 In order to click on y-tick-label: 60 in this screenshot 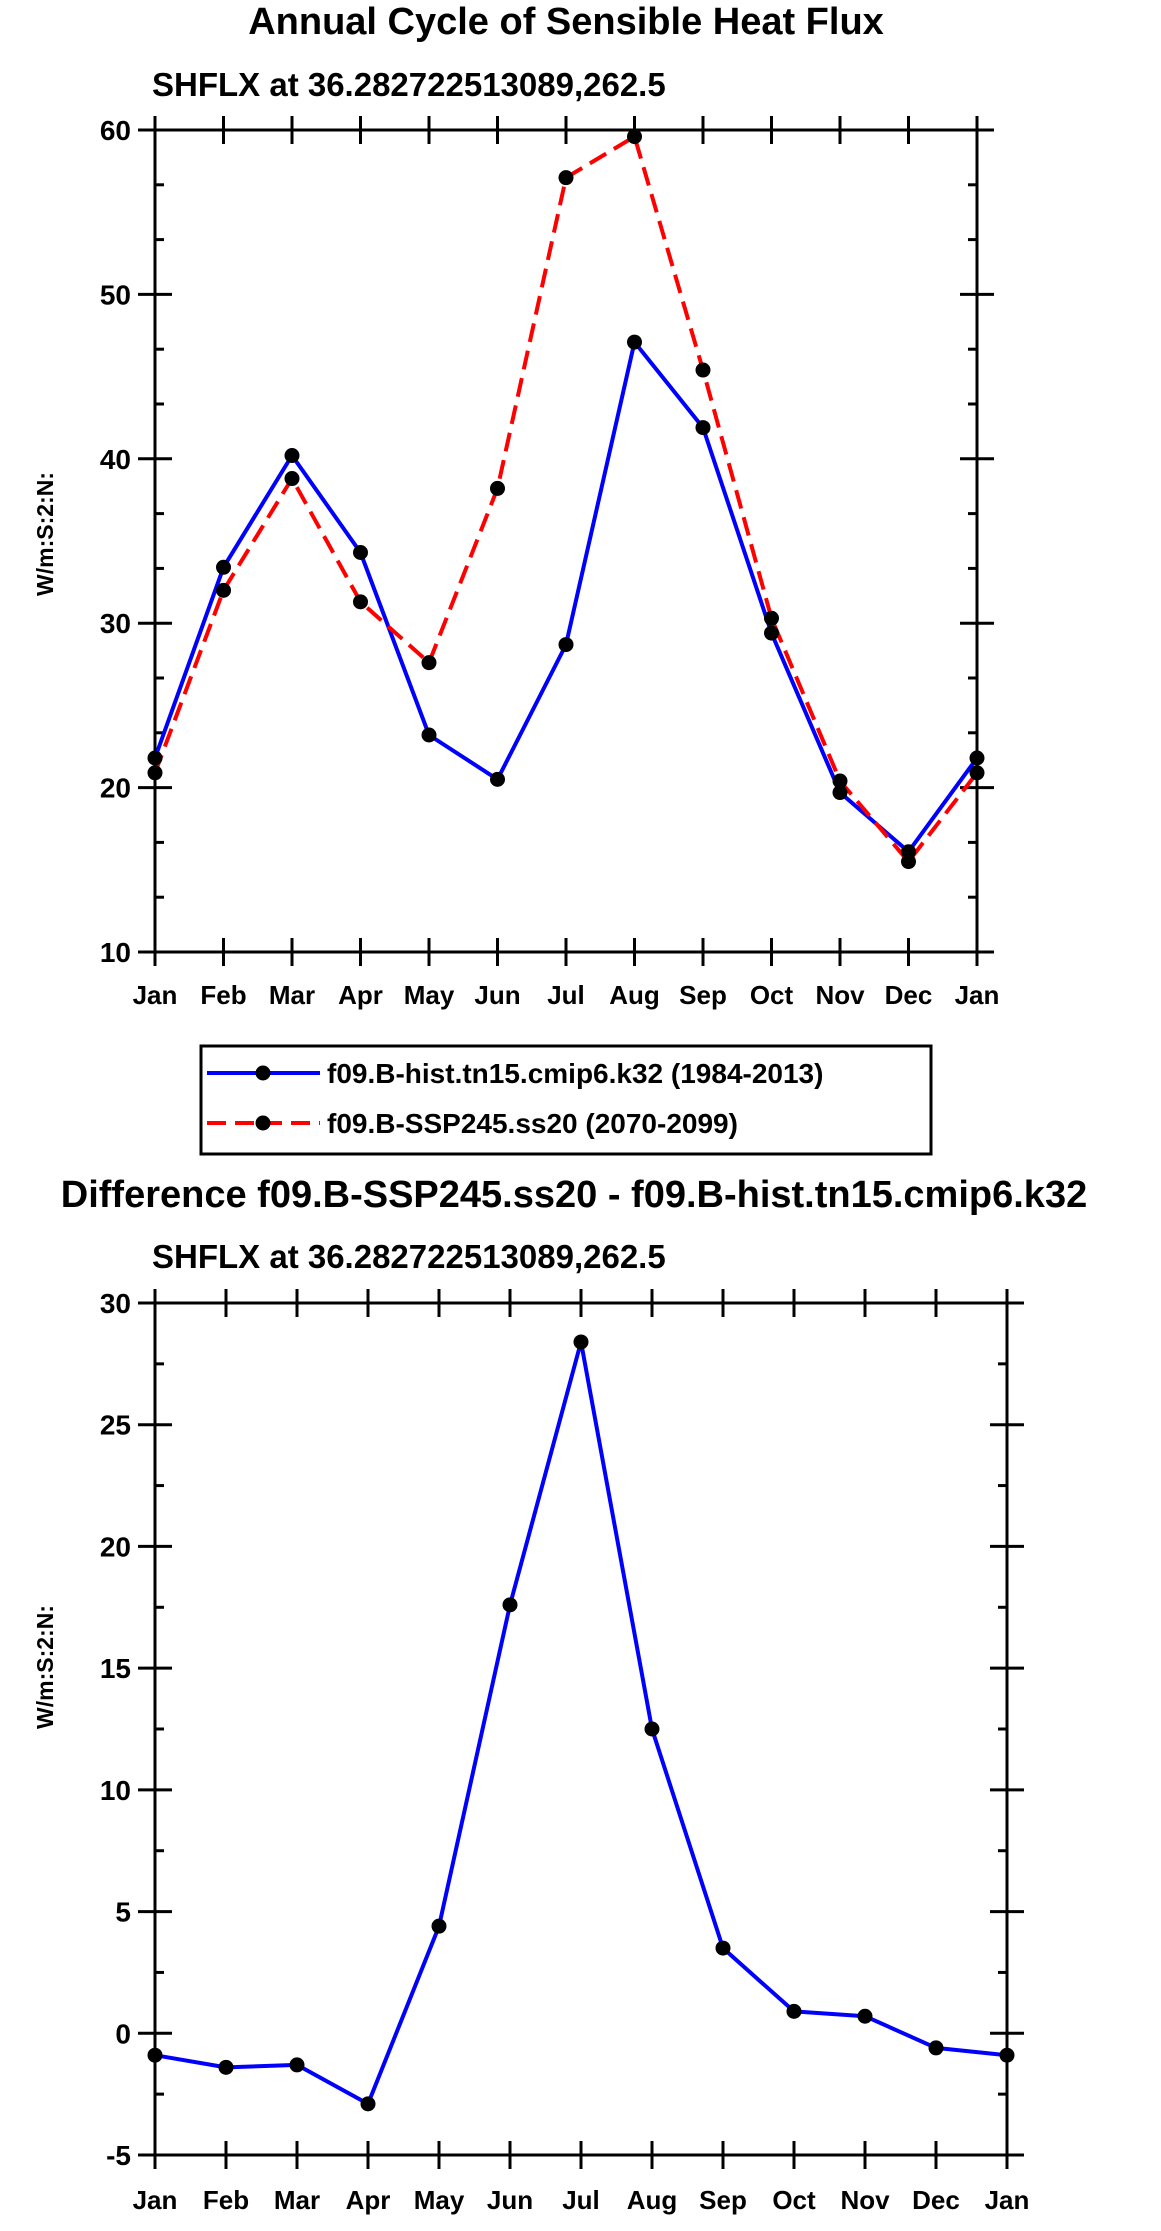, I will do `click(115, 130)`.